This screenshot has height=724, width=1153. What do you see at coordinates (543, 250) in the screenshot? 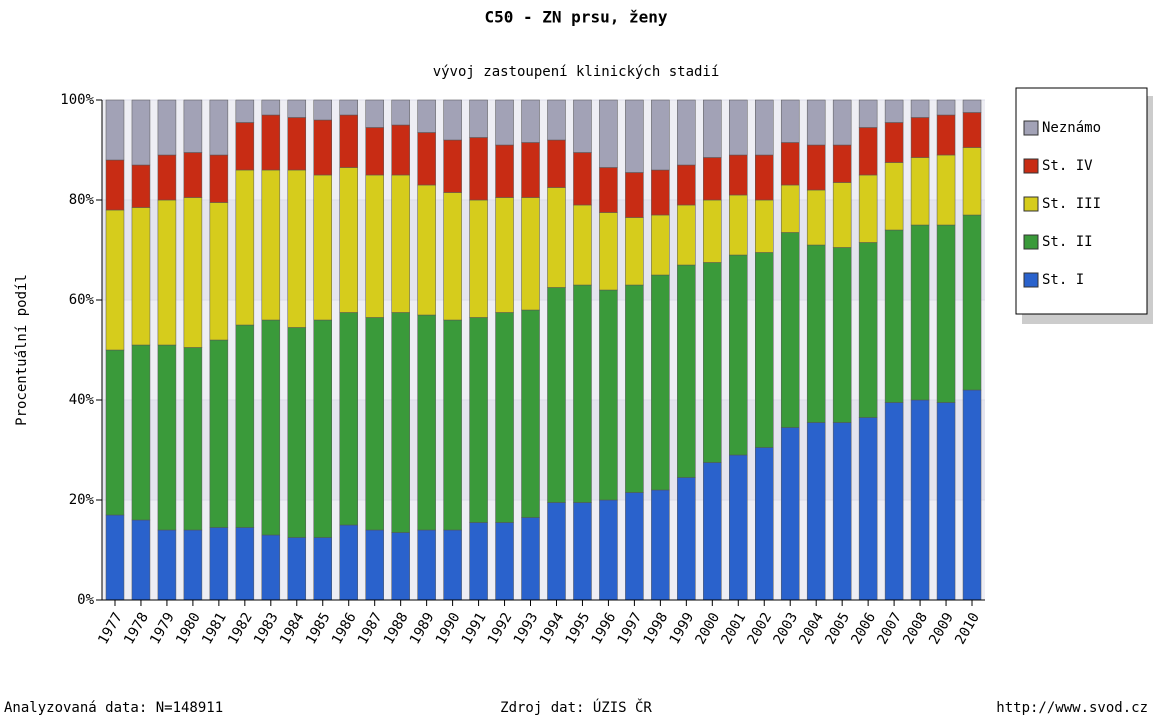
I see `grid-band` at bounding box center [543, 250].